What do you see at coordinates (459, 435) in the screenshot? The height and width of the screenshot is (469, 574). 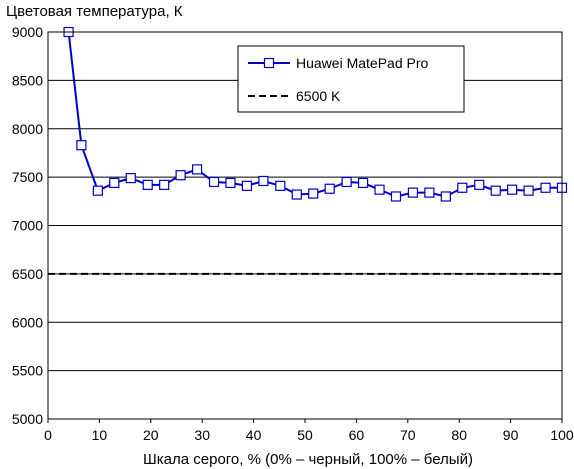 I see `x-tick-label: 80` at bounding box center [459, 435].